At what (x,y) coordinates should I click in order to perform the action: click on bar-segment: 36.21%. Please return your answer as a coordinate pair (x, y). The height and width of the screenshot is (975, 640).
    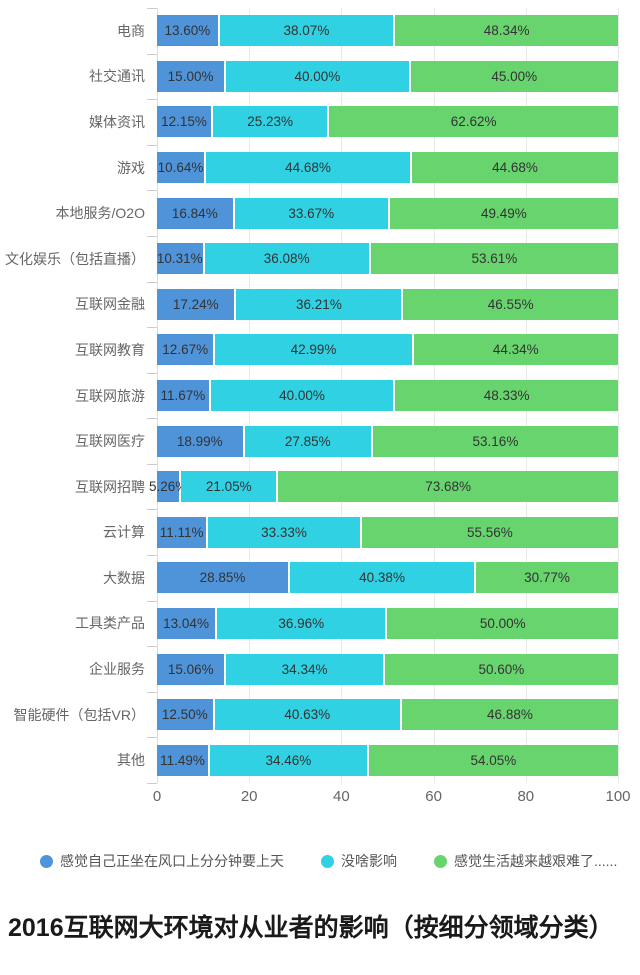
    Looking at the image, I should click on (320, 304).